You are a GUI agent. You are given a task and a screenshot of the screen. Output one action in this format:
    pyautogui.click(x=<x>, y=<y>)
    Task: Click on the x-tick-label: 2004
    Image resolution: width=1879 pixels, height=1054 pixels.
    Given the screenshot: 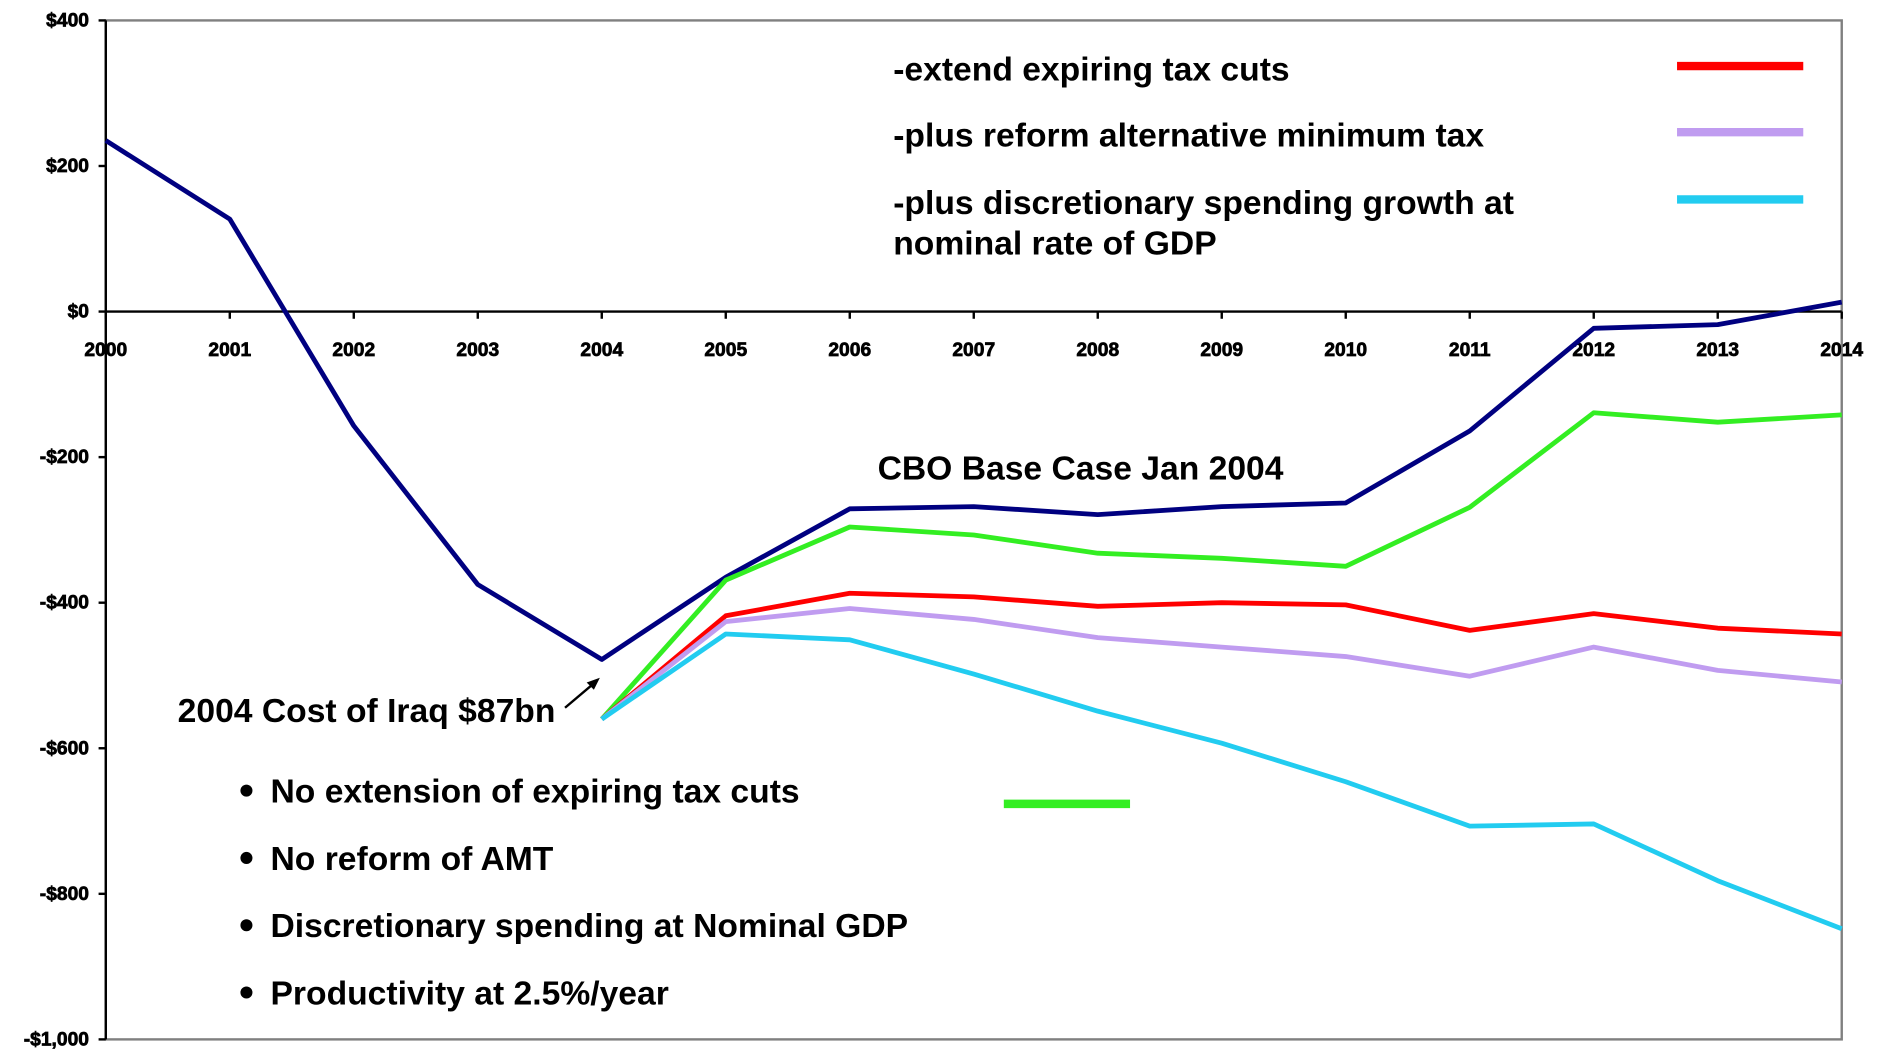 What is the action you would take?
    pyautogui.click(x=601, y=350)
    